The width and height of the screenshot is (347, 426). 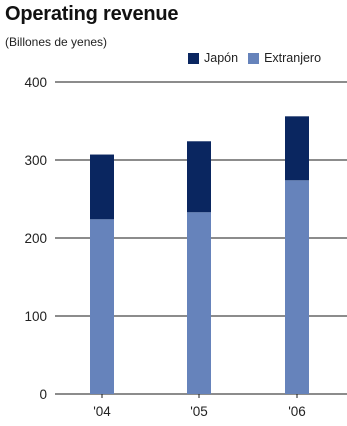 I want to click on legend-item-japon: Japón, so click(x=213, y=58).